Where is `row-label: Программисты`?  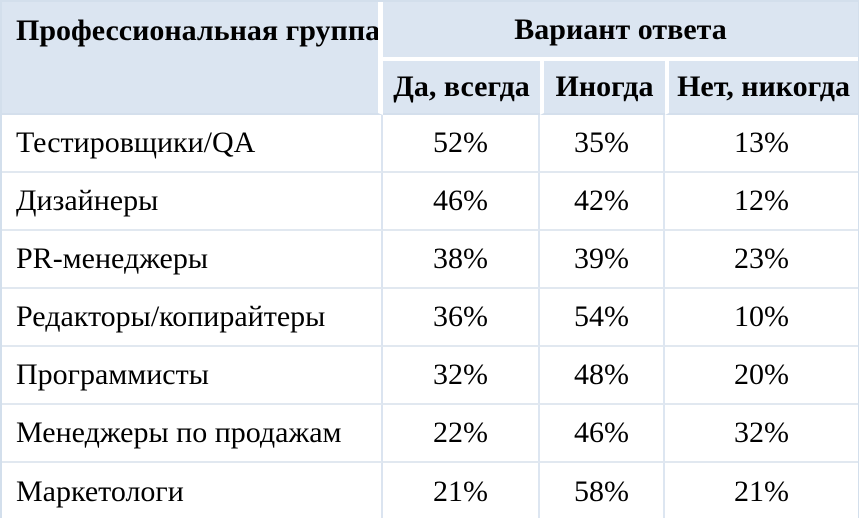
row-label: Программисты is located at coordinates (192, 376).